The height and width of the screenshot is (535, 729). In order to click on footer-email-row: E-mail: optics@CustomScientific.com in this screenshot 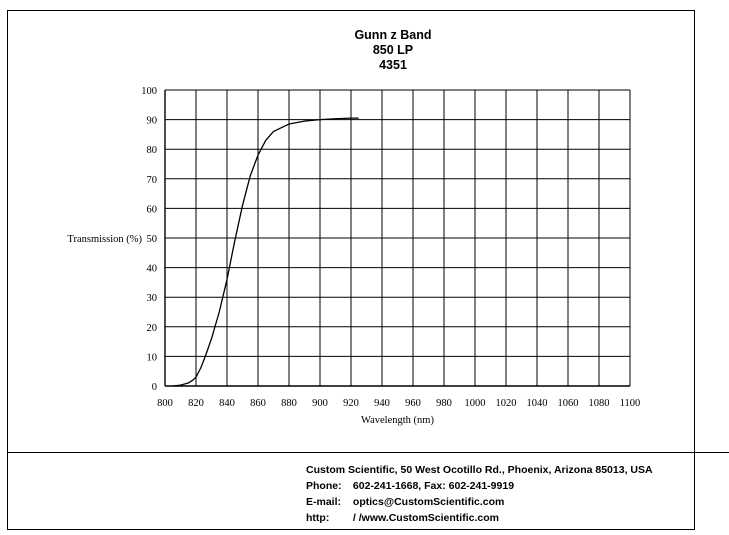, I will do `click(479, 502)`.